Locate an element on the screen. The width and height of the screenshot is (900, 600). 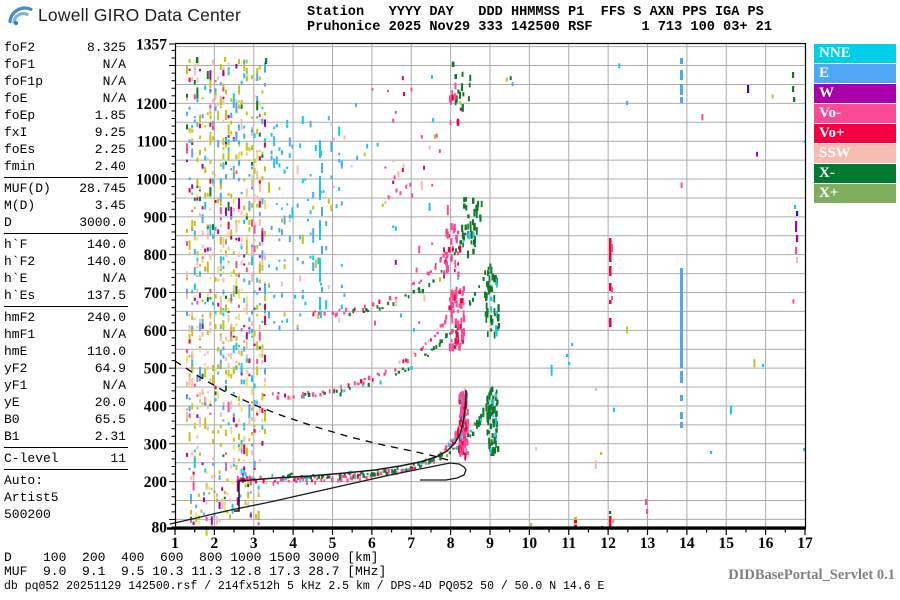
x-axis-label: 11 is located at coordinates (568, 543).